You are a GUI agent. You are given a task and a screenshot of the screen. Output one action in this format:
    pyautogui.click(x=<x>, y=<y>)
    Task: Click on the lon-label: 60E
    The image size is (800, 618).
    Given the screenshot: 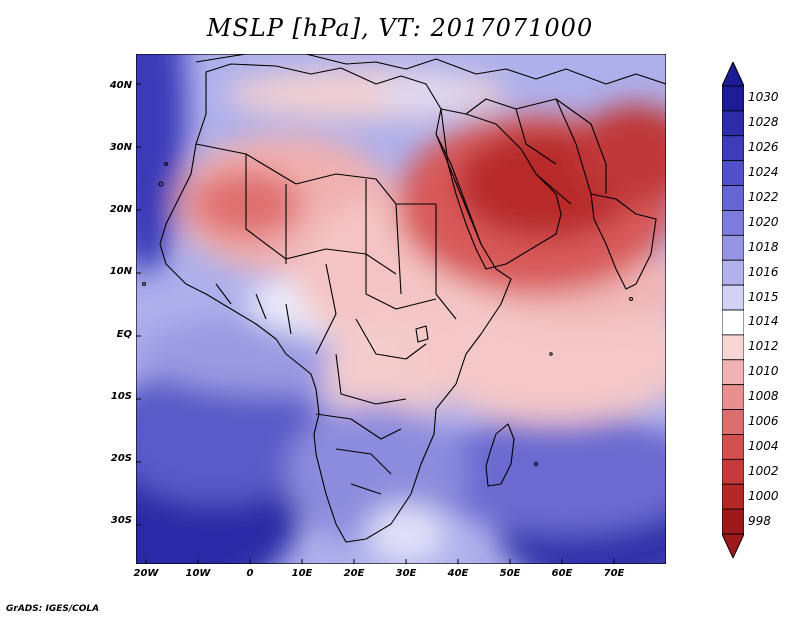 What is the action you would take?
    pyautogui.click(x=562, y=573)
    